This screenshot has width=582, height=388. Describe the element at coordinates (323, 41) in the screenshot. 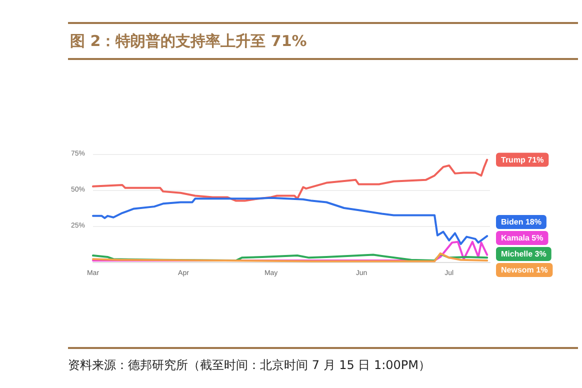

I see `chart-title: 图 2：特朗普的支持率上升至 71%` at that location.